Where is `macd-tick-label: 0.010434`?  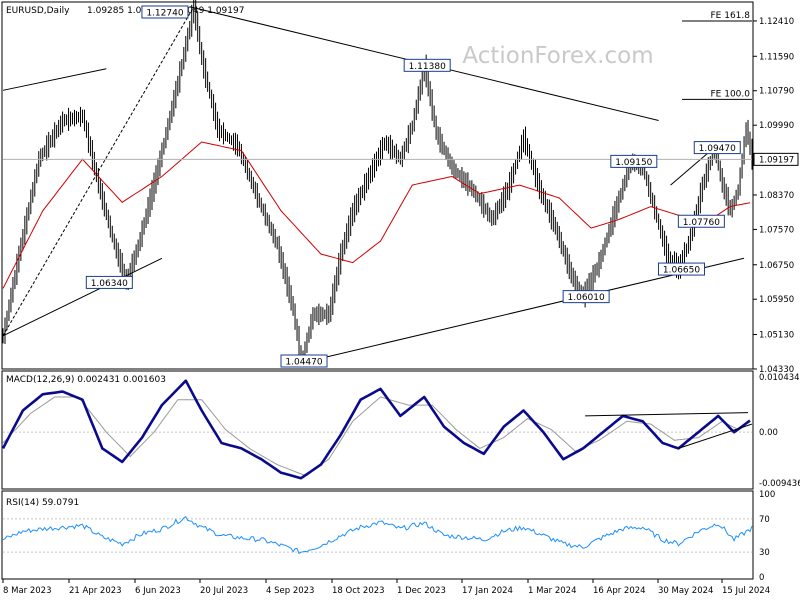
macd-tick-label: 0.010434 is located at coordinates (779, 378).